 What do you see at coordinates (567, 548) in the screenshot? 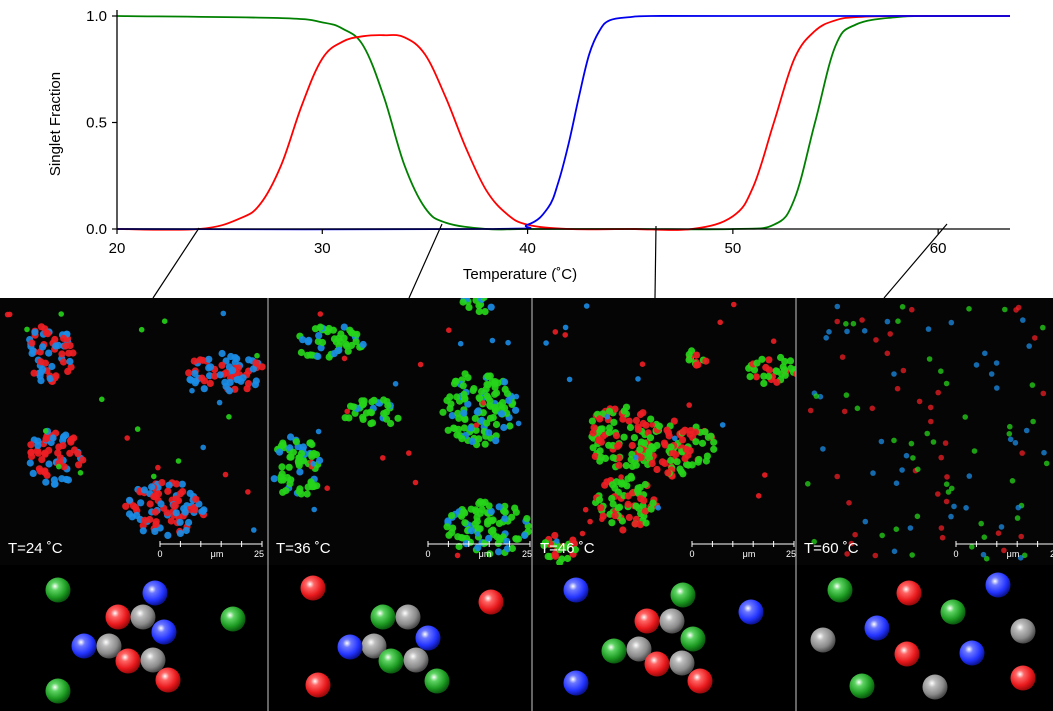
I see `temperature-label: T=46 ˚C` at bounding box center [567, 548].